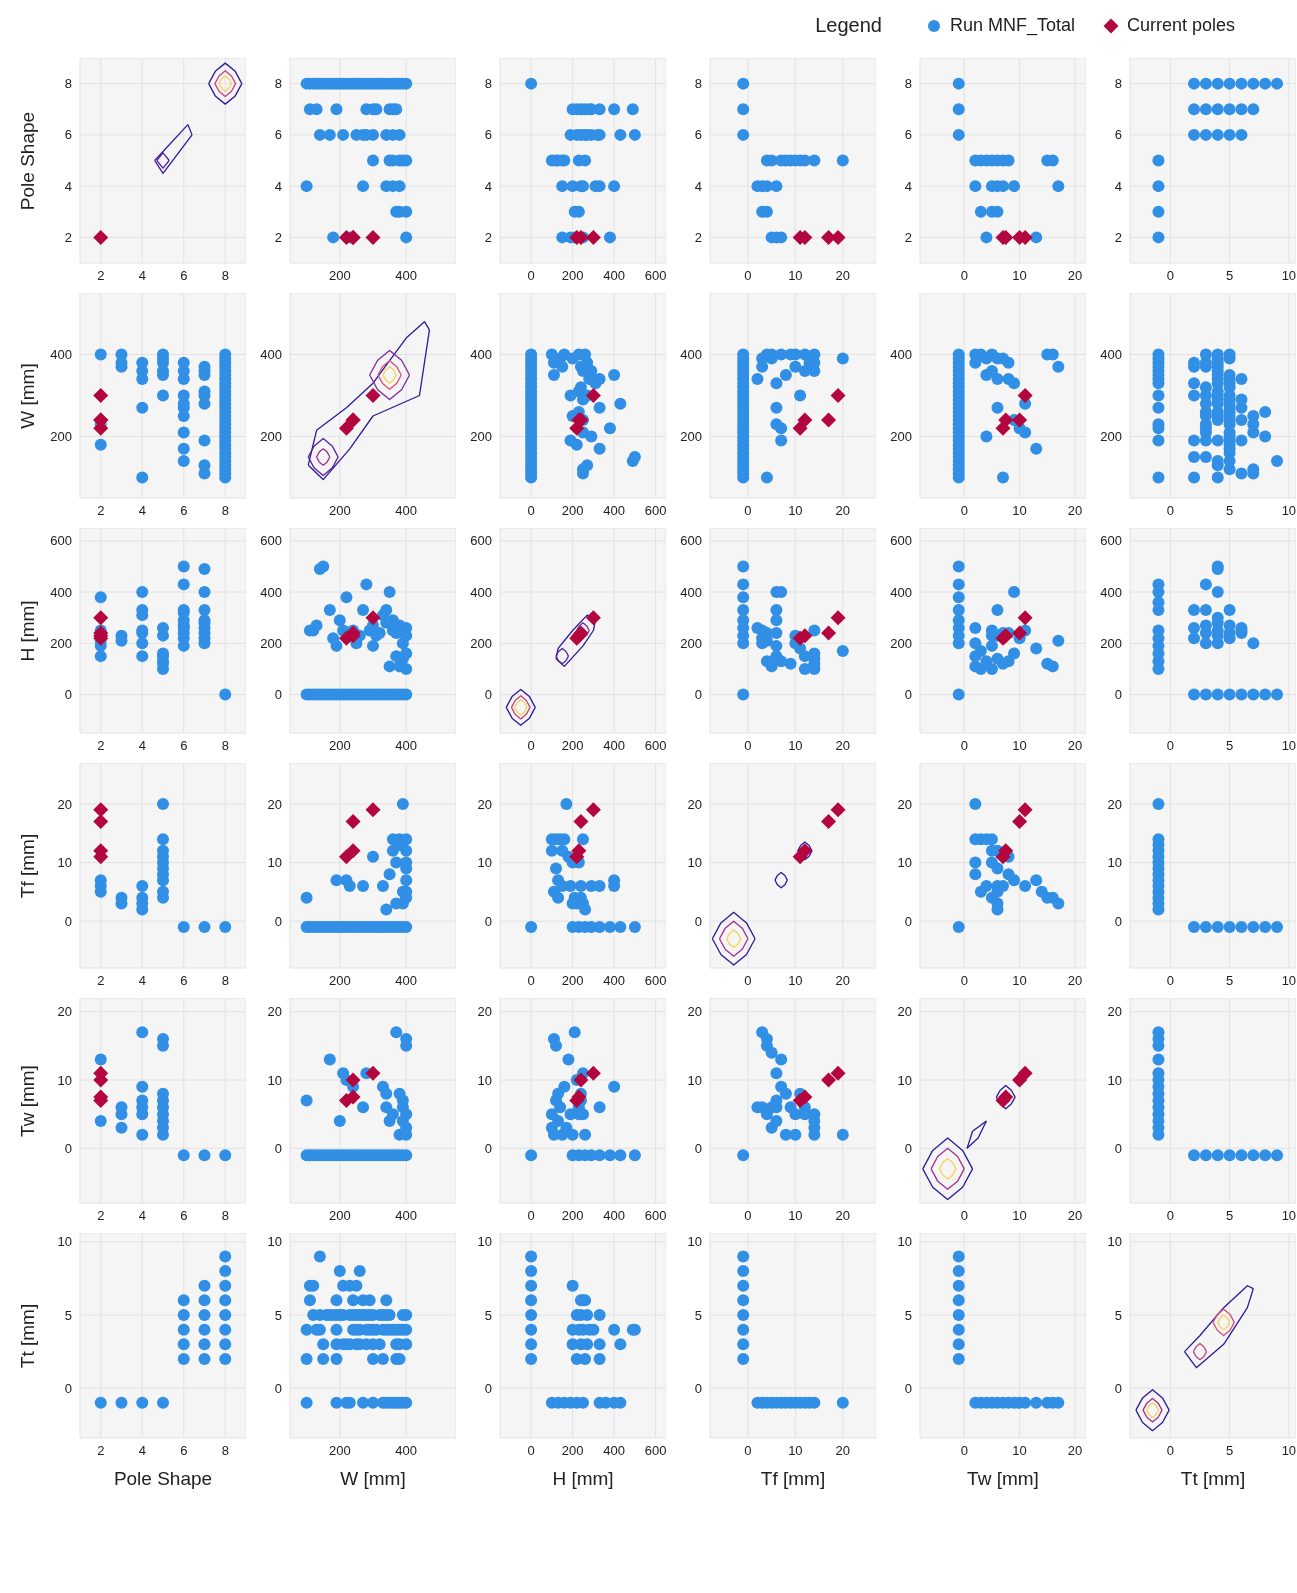  I want to click on x-axis-title: W [mm], so click(373, 1479).